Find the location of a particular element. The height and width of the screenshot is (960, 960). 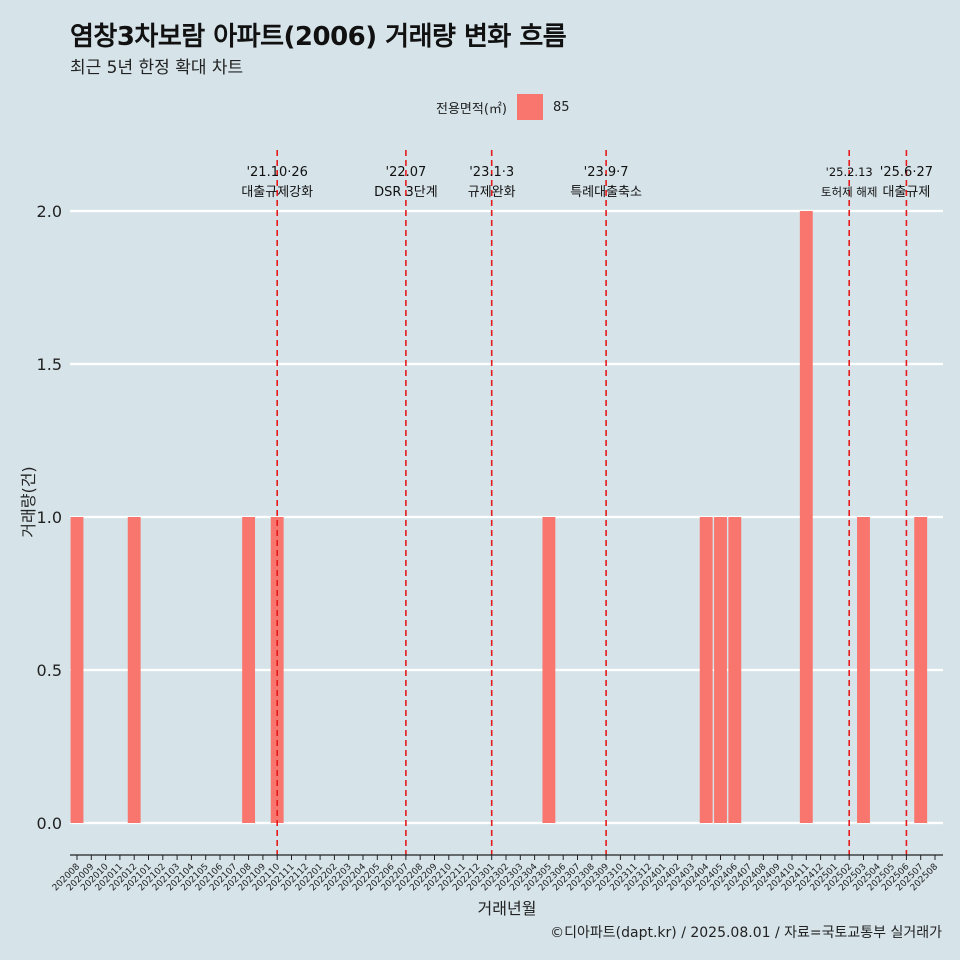

y-tick-label: 0.5 is located at coordinates (49, 670).